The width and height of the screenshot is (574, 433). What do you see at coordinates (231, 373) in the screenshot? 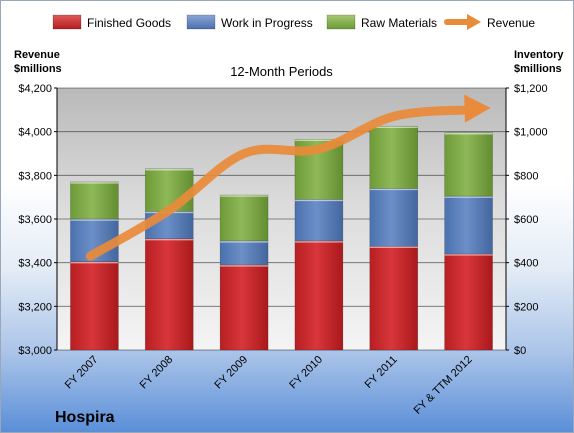
I see `category-label: FY 2009` at bounding box center [231, 373].